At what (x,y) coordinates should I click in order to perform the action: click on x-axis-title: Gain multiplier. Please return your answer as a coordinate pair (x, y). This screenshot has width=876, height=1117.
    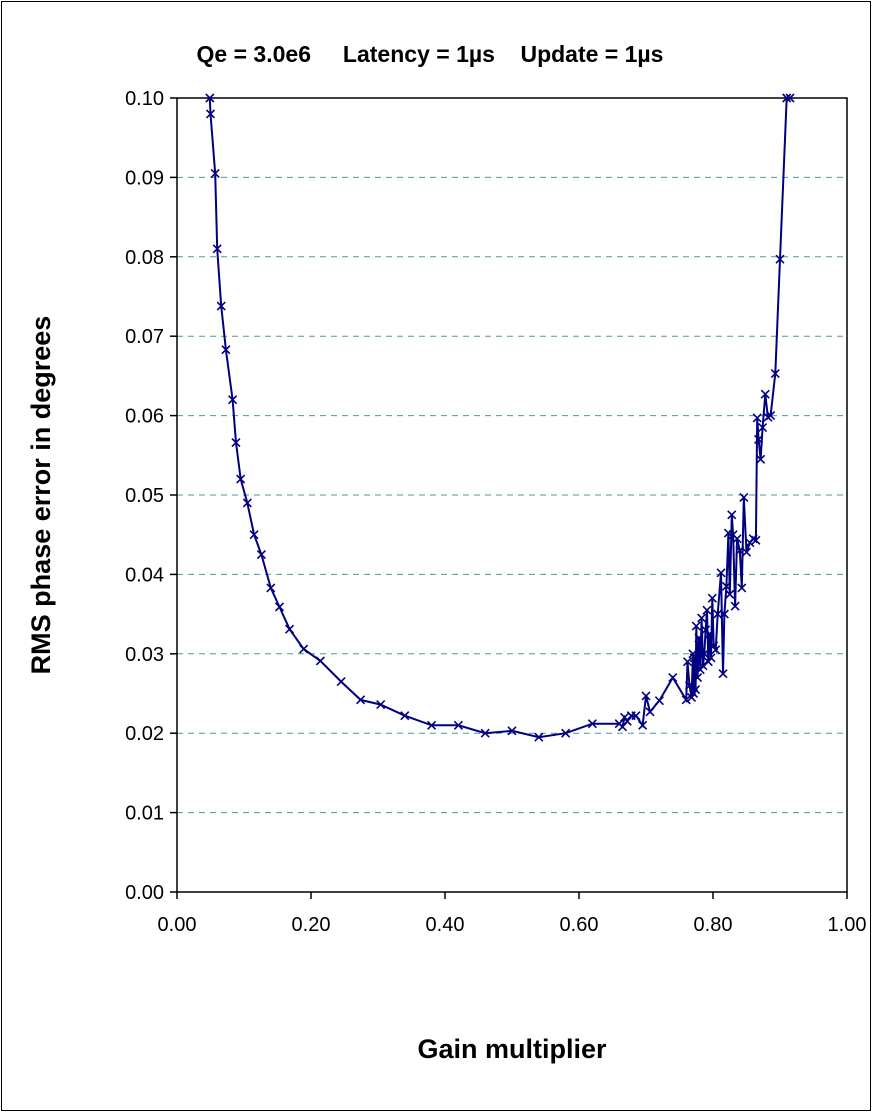
    Looking at the image, I should click on (512, 1049).